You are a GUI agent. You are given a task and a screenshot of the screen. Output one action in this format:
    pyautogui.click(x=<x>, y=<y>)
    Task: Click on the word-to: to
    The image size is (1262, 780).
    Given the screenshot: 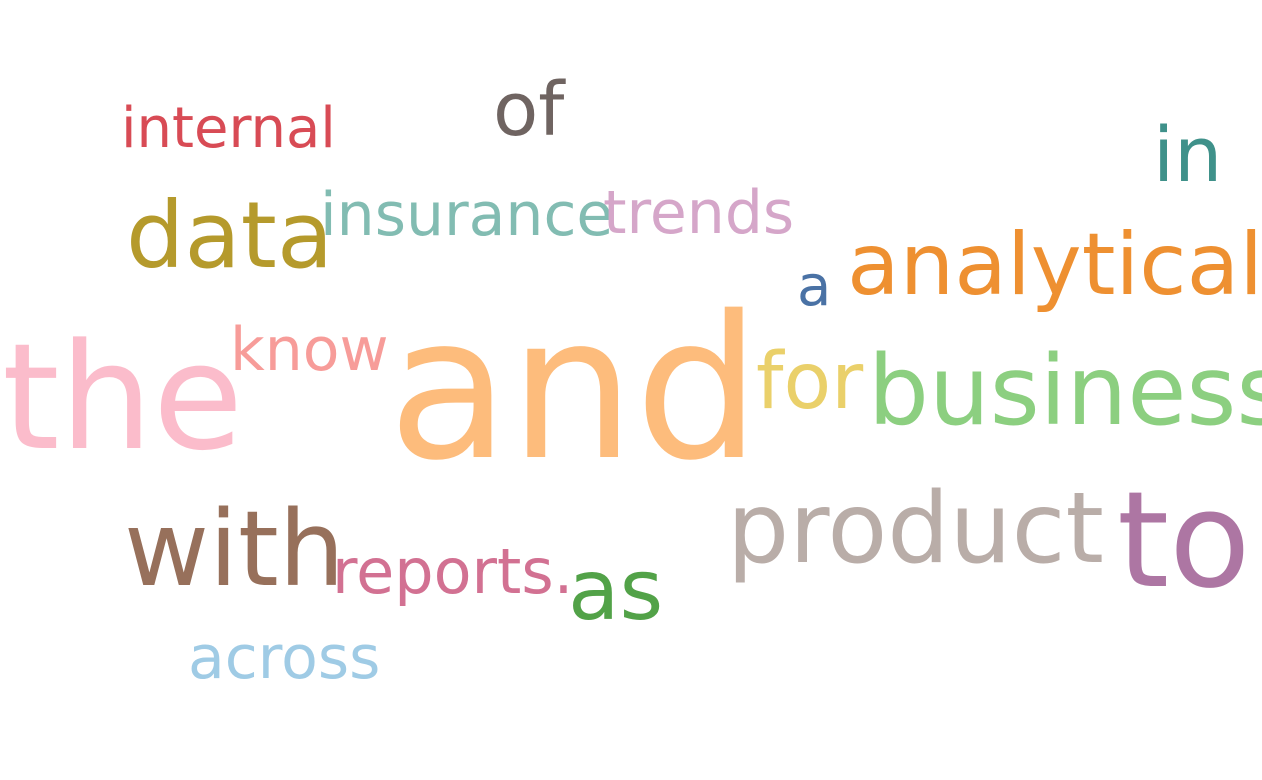 What is the action you would take?
    pyautogui.click(x=1184, y=541)
    